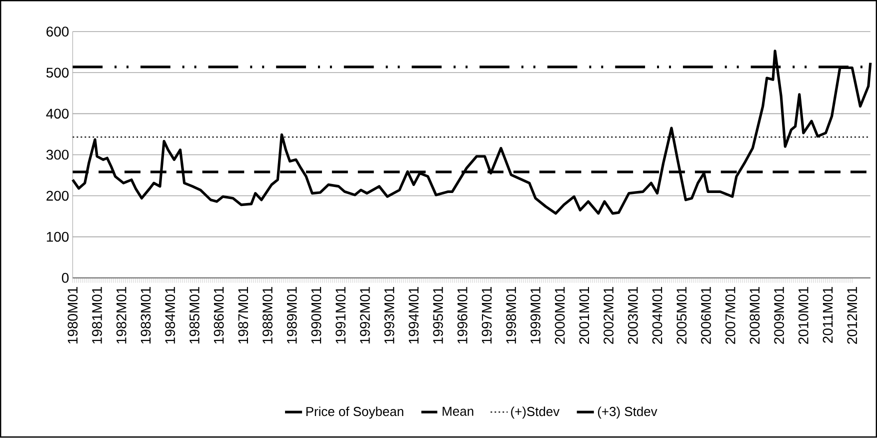 This screenshot has width=877, height=438. I want to click on x-tick-label: 1995M01, so click(438, 315).